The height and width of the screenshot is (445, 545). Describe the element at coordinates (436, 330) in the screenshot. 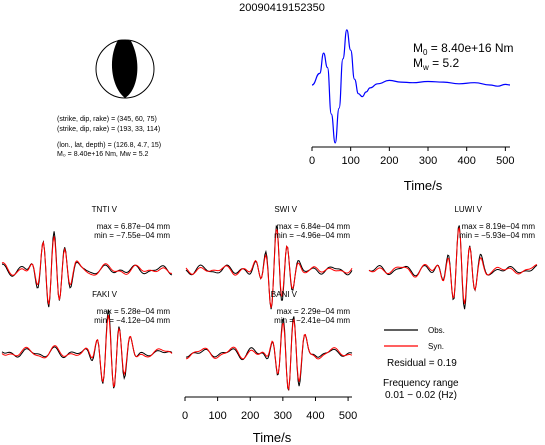

I see `legend-obs-label: Obs.` at that location.